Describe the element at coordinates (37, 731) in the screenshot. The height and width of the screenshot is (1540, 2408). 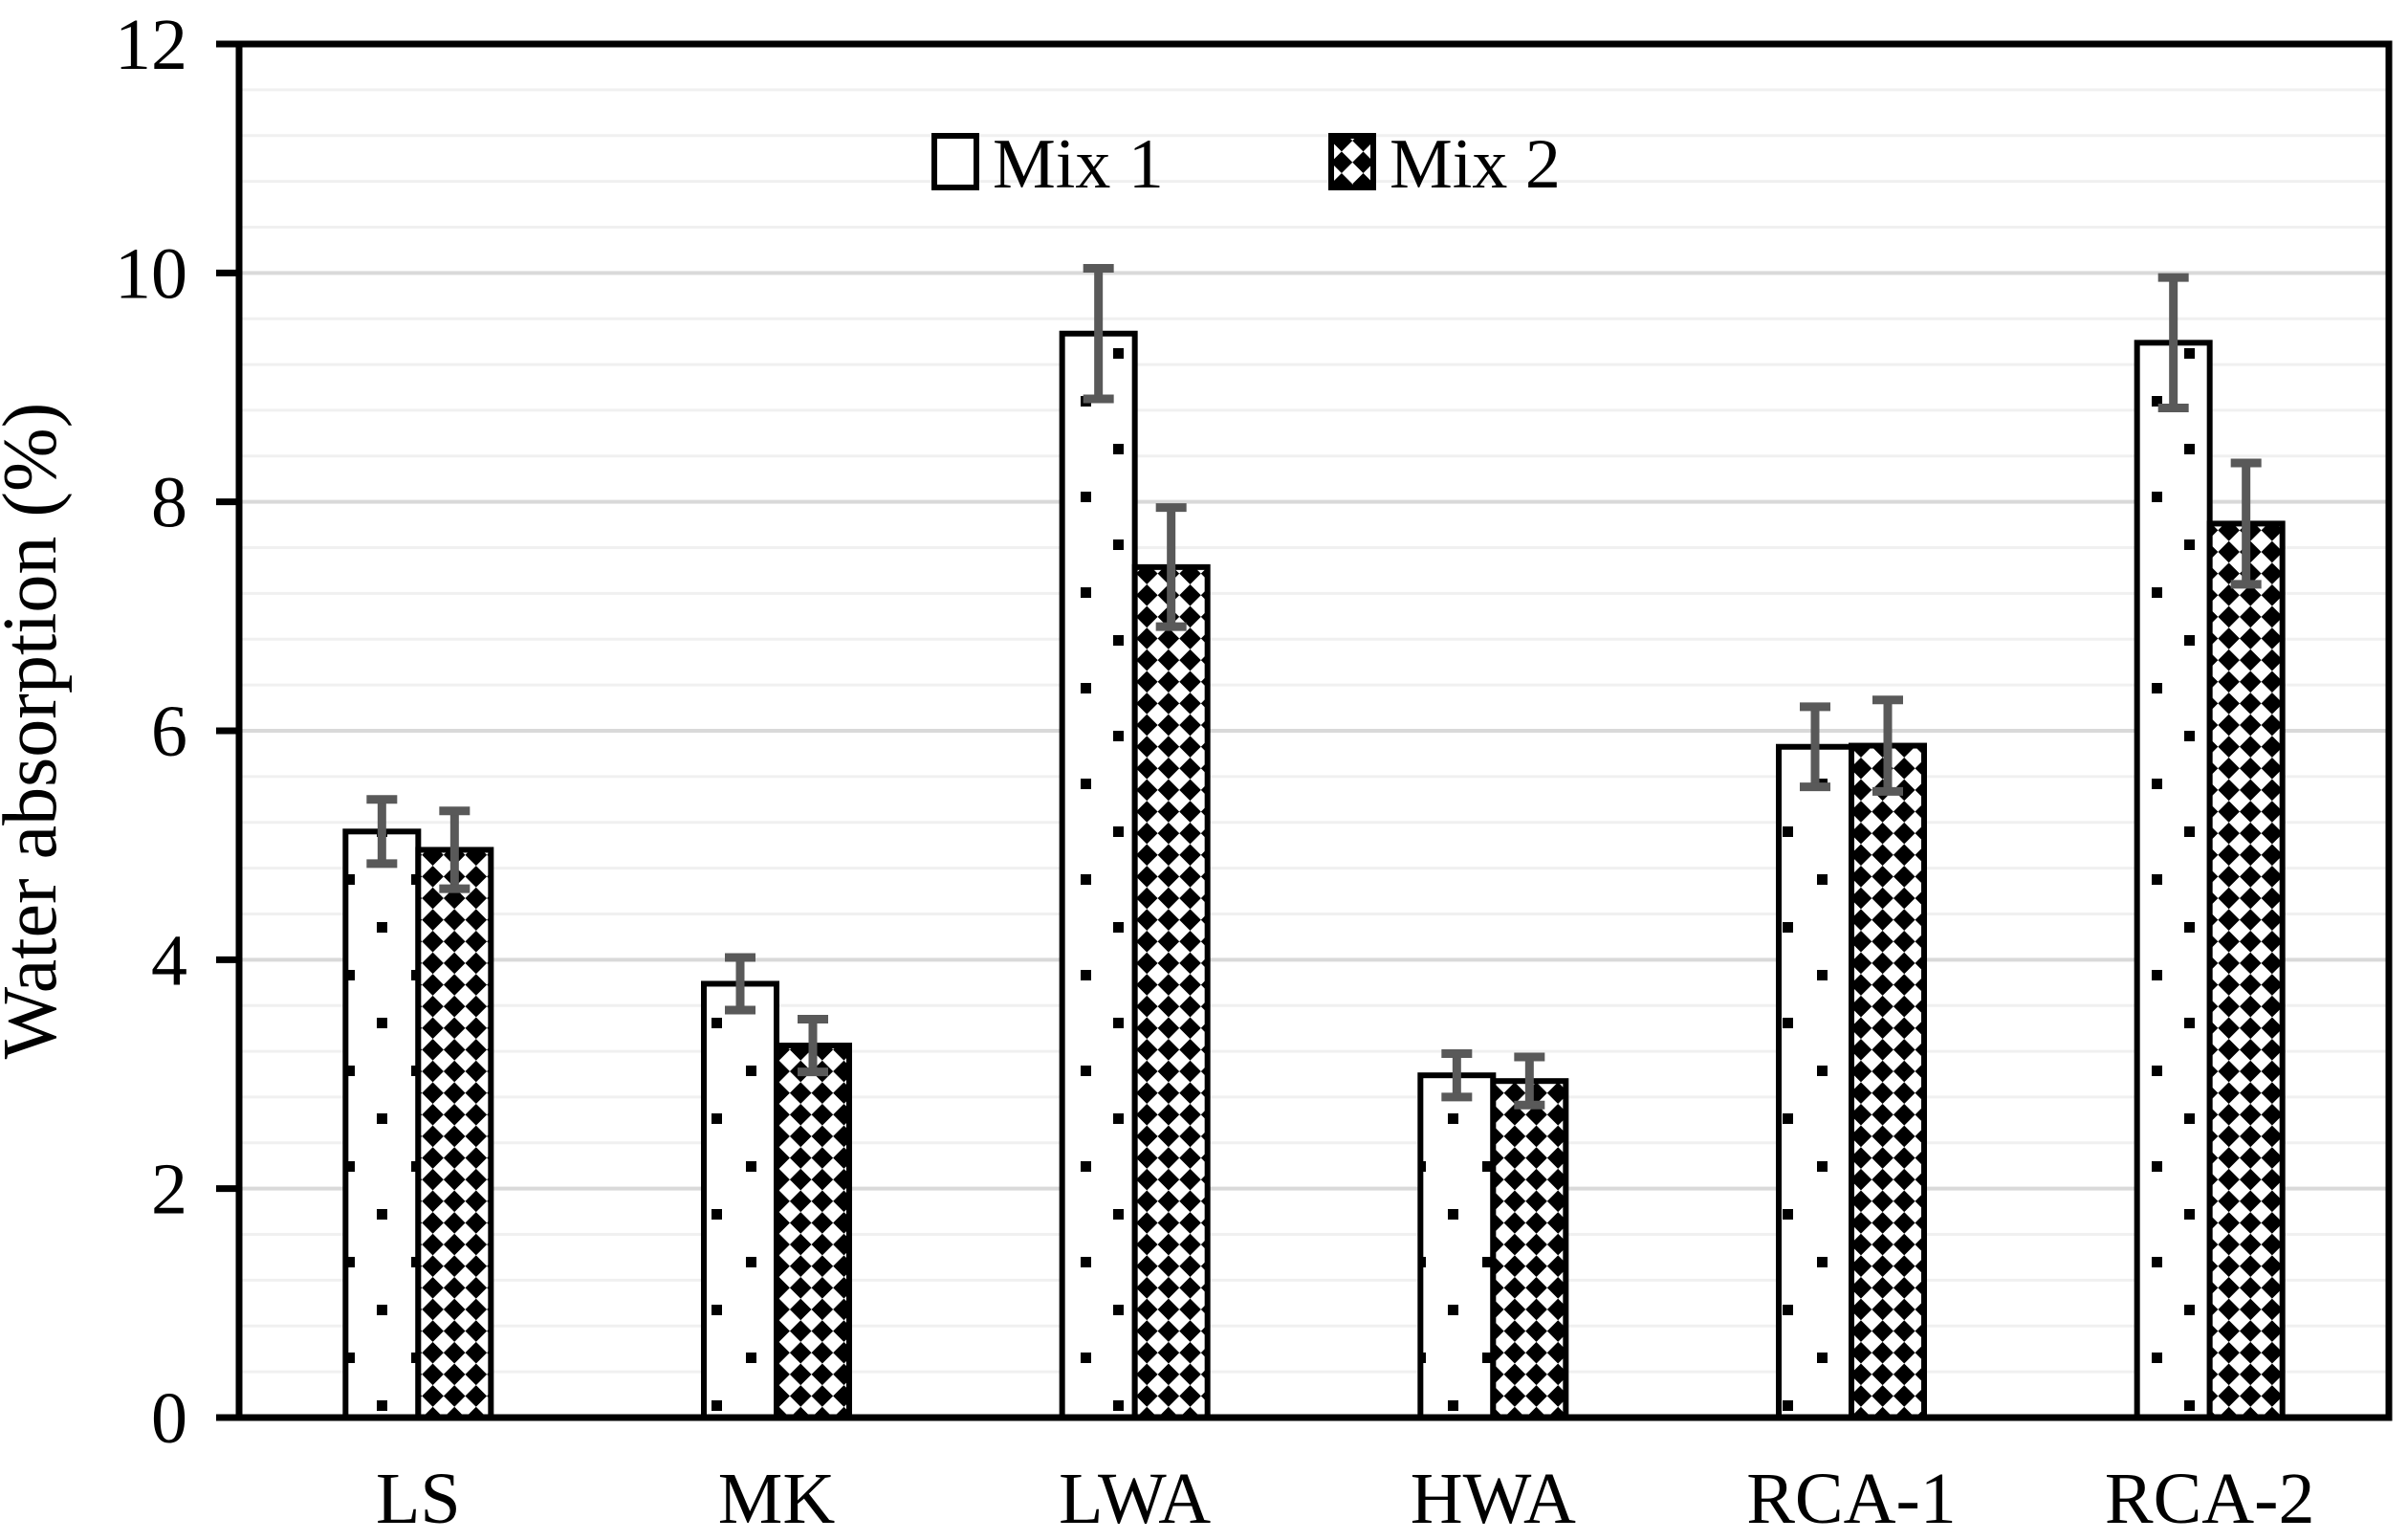
I see `y-axis-title: Water absorption (%)` at that location.